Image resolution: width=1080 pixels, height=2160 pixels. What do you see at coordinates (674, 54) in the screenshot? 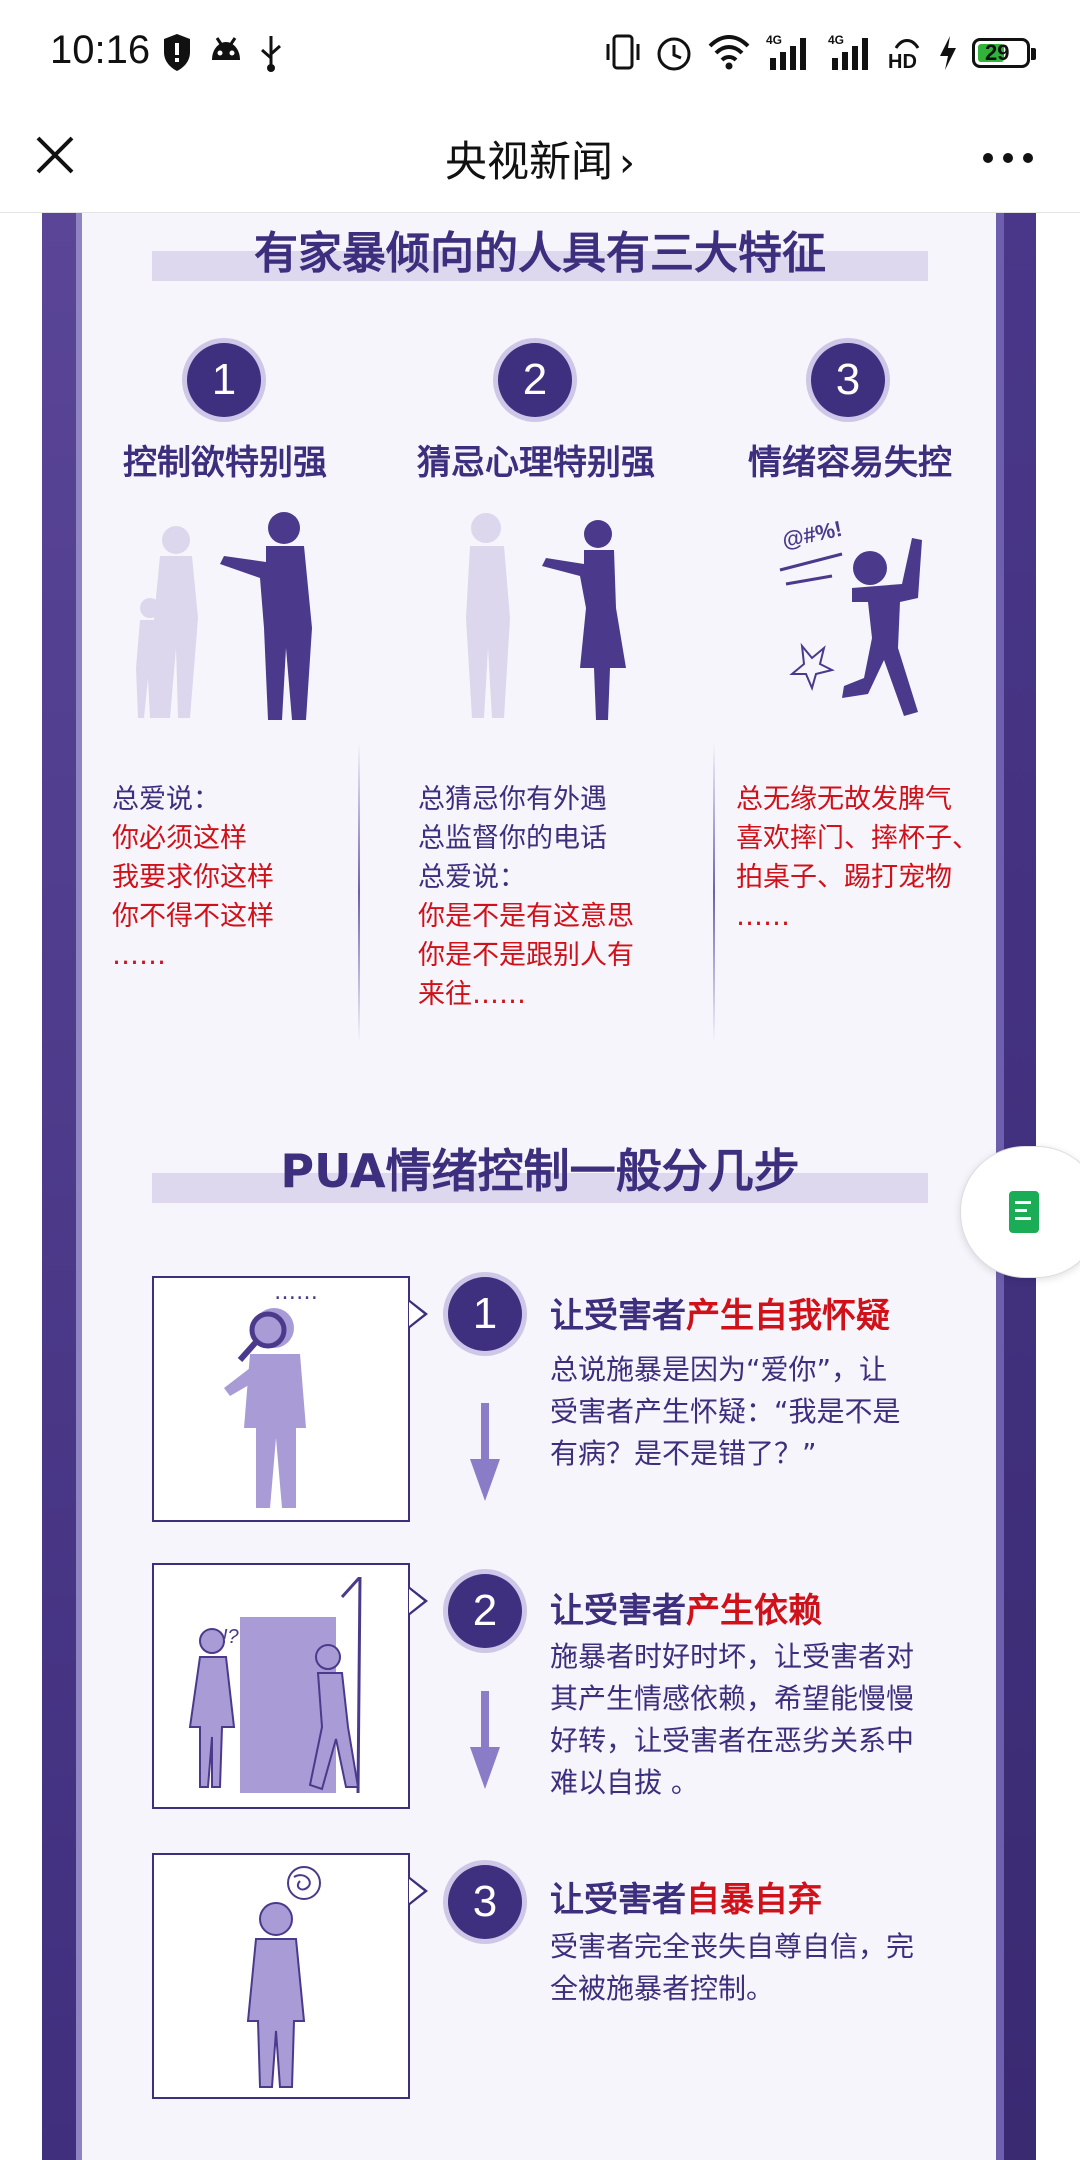
I see `alarm-icon` at bounding box center [674, 54].